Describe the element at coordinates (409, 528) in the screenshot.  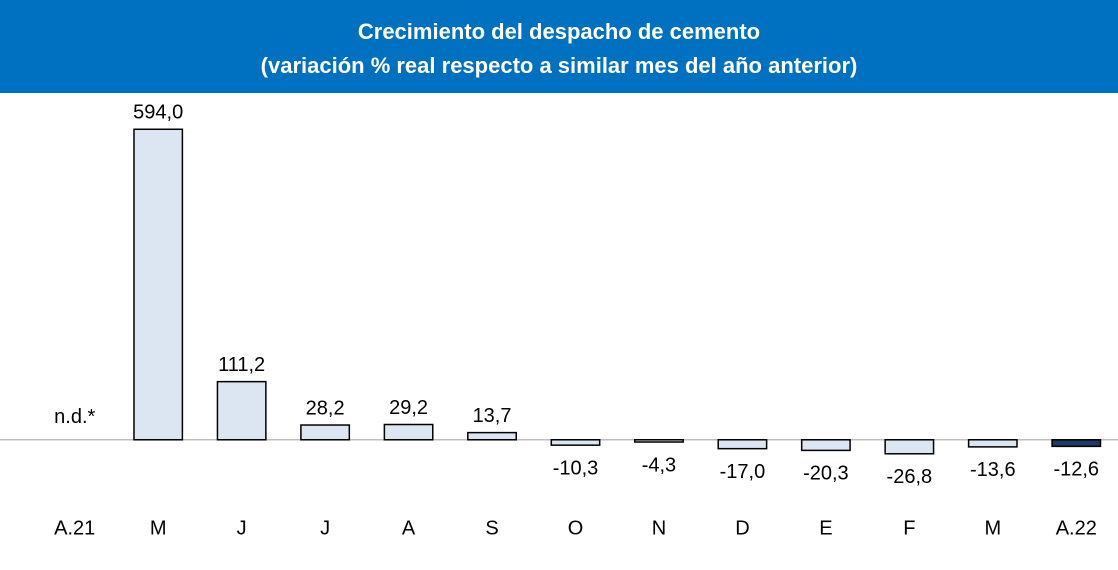
I see `x-tick-label: A` at that location.